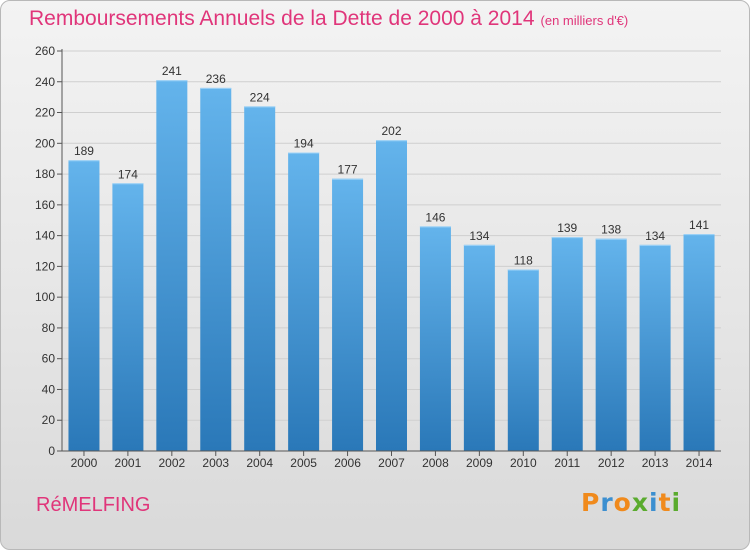 The width and height of the screenshot is (750, 550). What do you see at coordinates (45, 143) in the screenshot?
I see `y-tick-label: 200` at bounding box center [45, 143].